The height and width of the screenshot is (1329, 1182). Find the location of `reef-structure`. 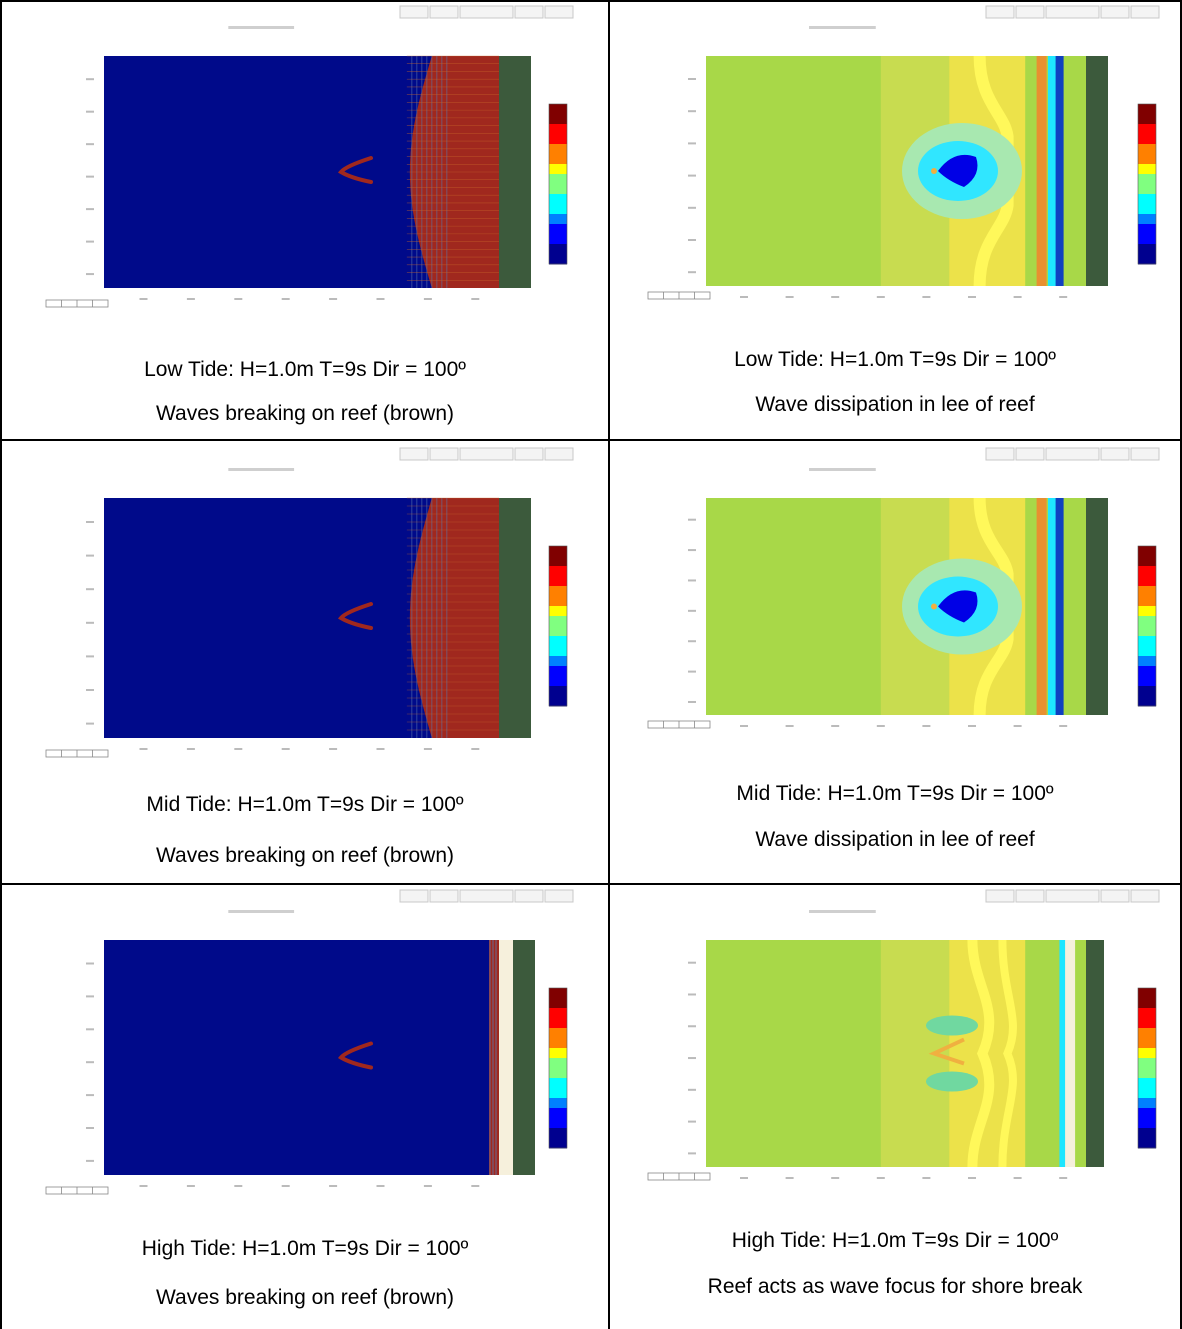

reef-structure is located at coordinates (355, 1055).